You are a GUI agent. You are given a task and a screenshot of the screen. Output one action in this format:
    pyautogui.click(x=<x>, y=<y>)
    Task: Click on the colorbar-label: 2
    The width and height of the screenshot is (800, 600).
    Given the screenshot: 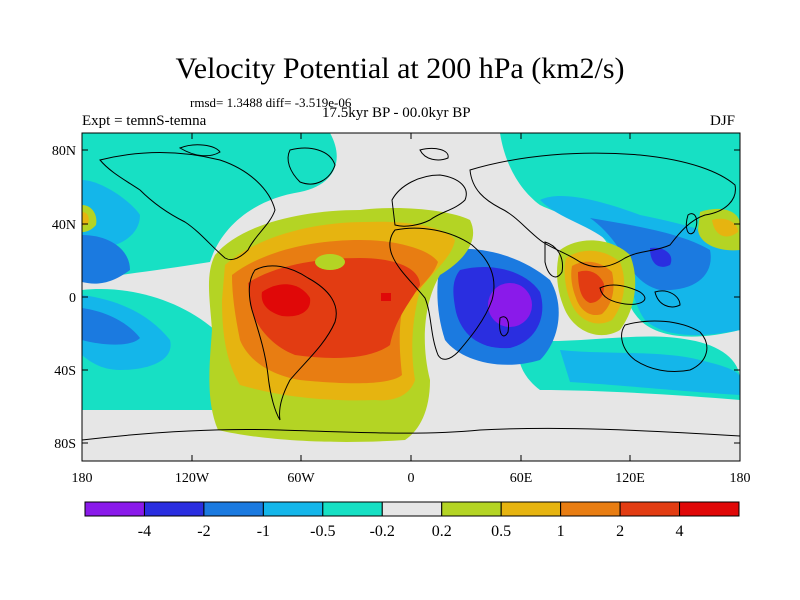 What is the action you would take?
    pyautogui.click(x=620, y=531)
    